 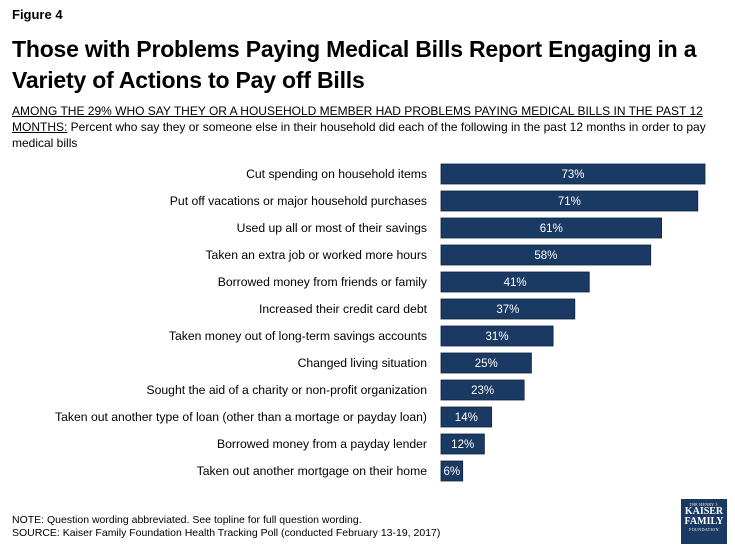 I want to click on category-label: Borrowed money from friends or family, so click(x=323, y=282).